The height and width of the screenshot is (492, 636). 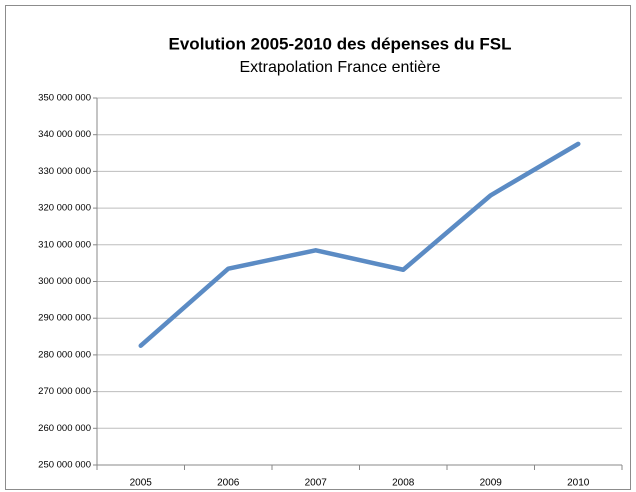 What do you see at coordinates (64, 134) in the screenshot?
I see `y-tick-label: 340 000 000` at bounding box center [64, 134].